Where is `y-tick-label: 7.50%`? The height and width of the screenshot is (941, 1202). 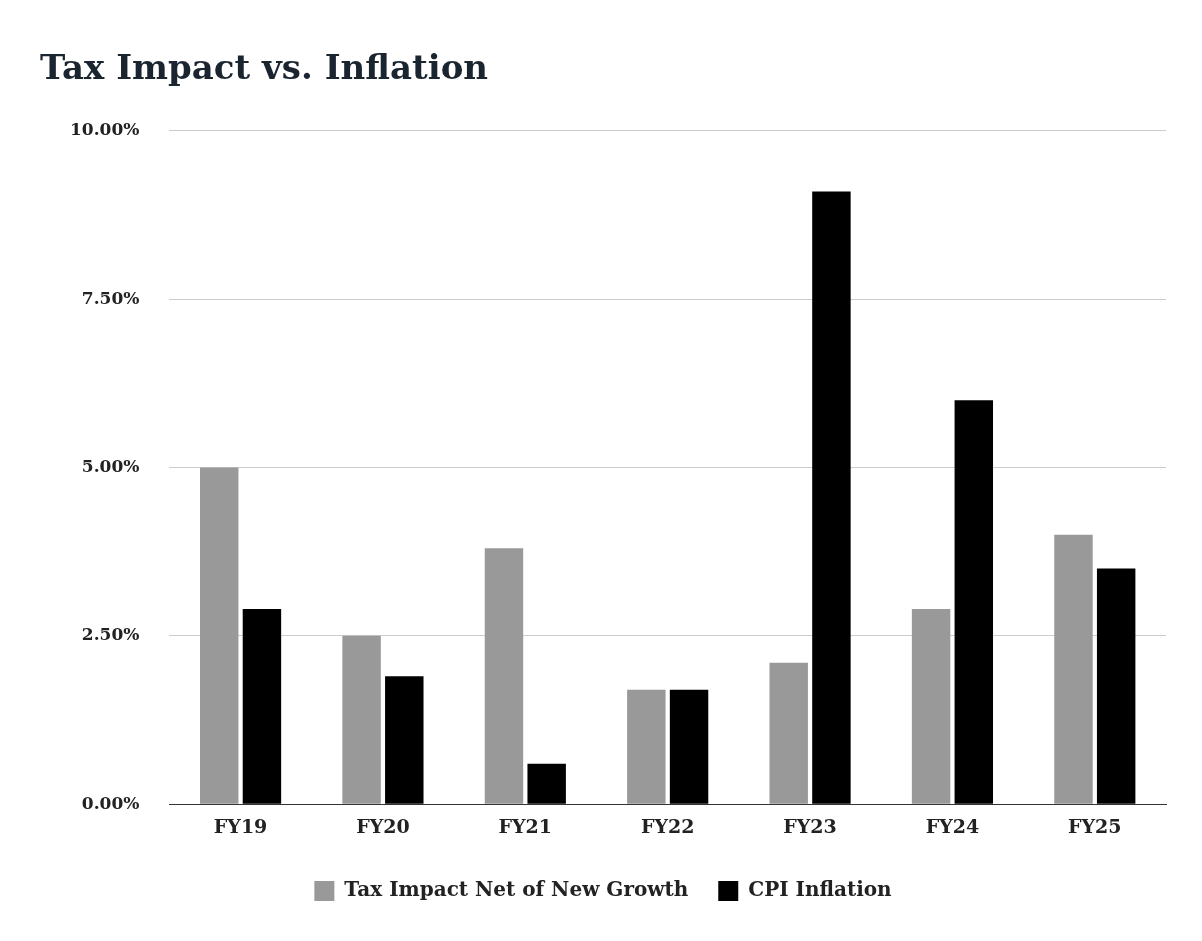 y-tick-label: 7.50% is located at coordinates (110, 297).